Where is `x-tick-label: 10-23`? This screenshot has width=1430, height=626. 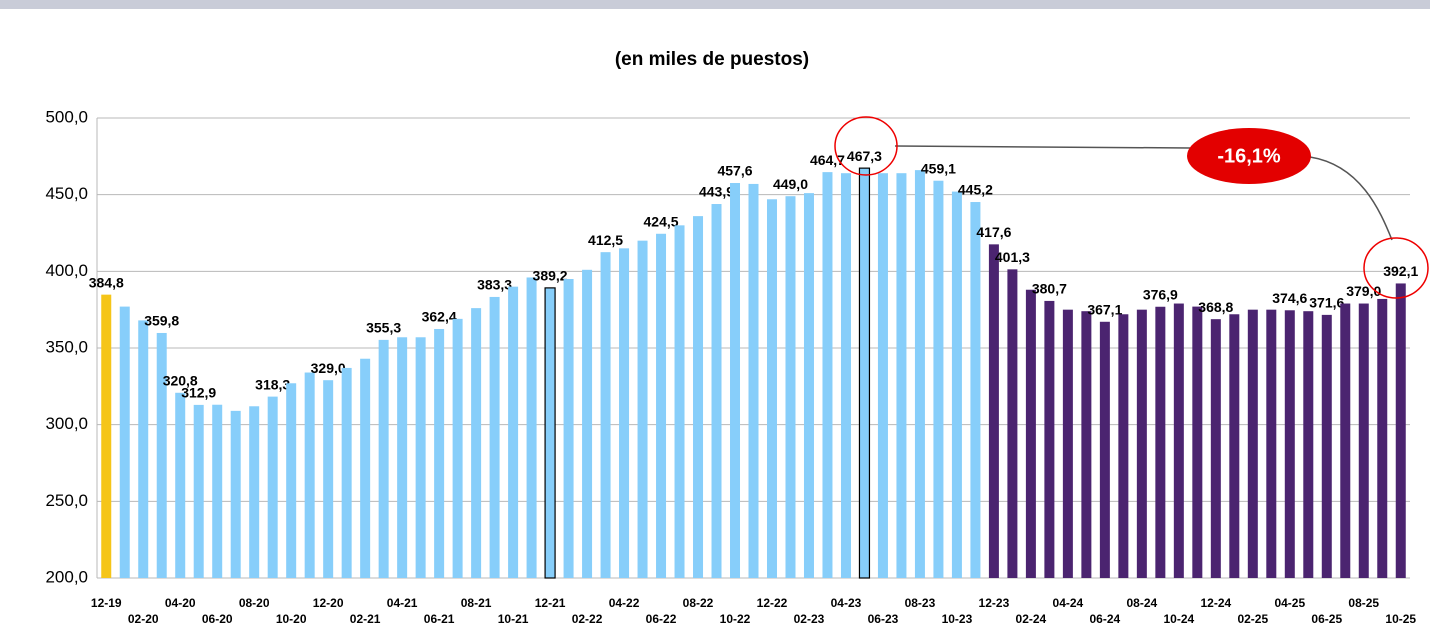 x-tick-label: 10-23 is located at coordinates (957, 619).